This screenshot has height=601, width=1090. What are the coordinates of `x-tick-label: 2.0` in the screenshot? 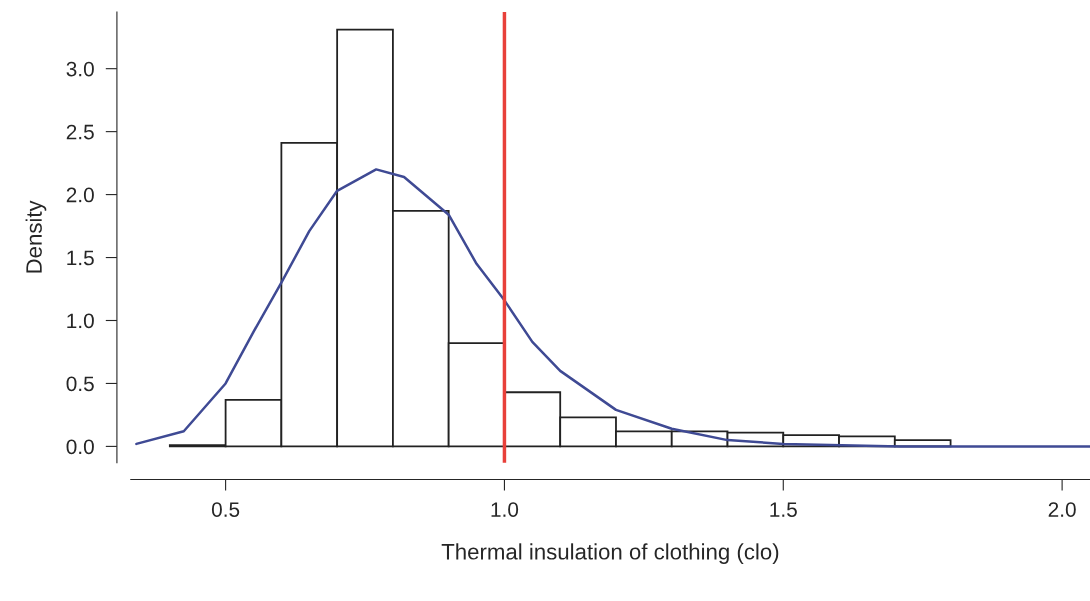 It's located at (1062, 509).